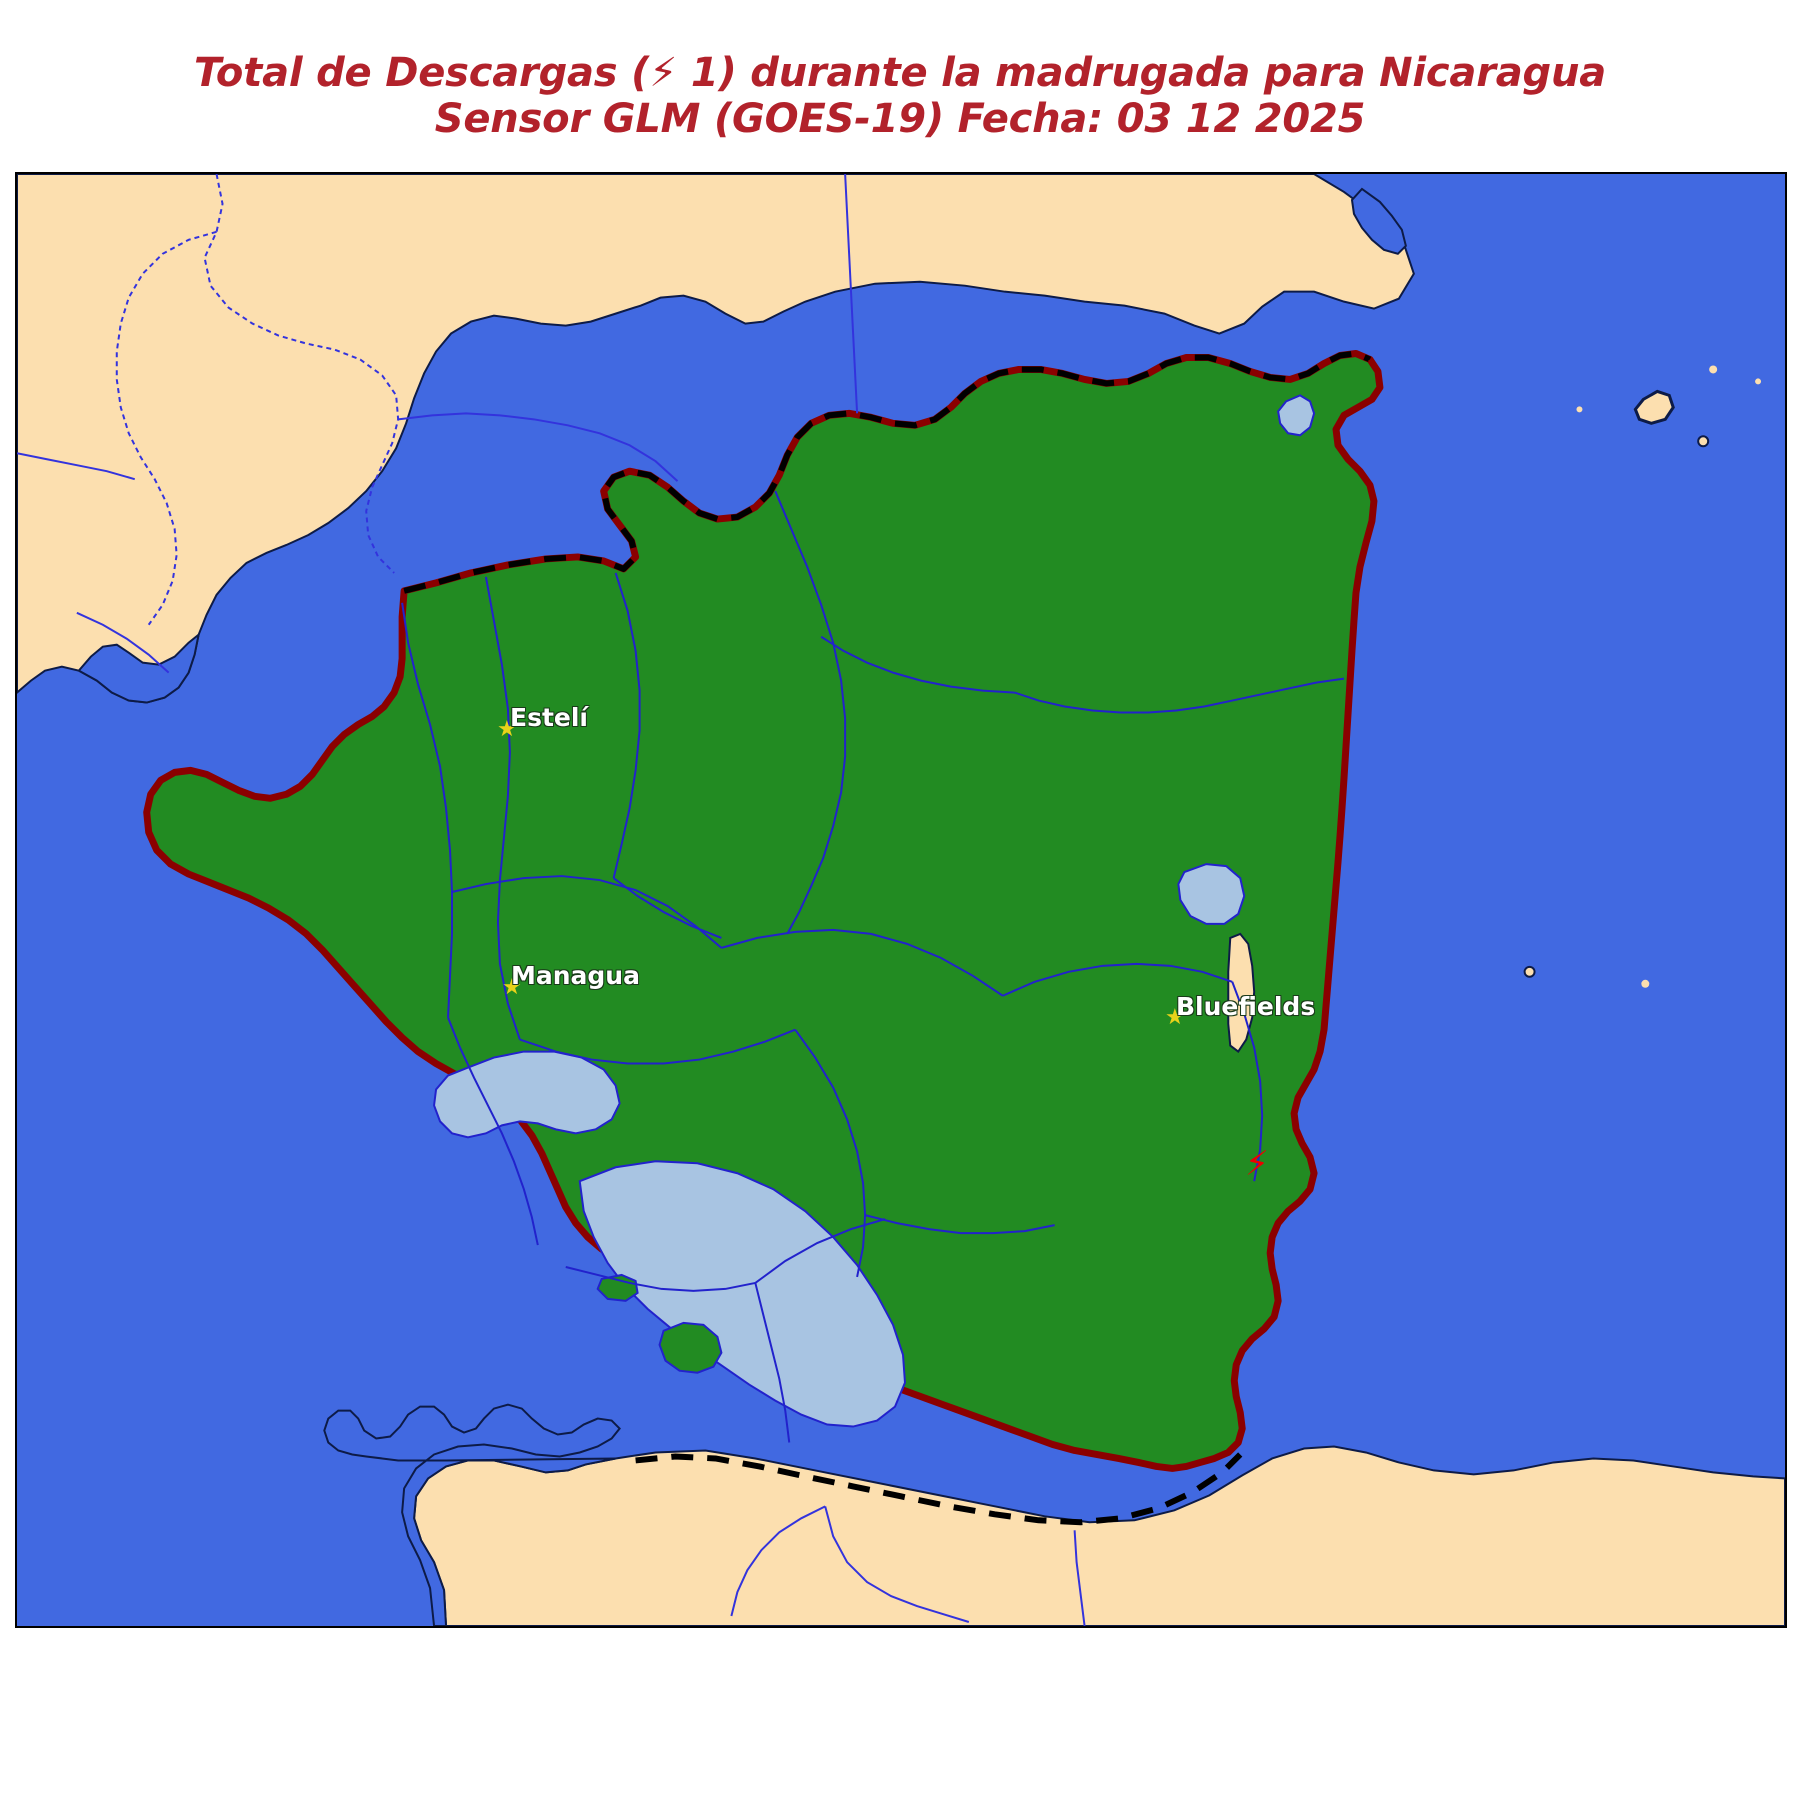 The image size is (1800, 1800). I want to click on lightning-strike-marker: ⚡, so click(1257, 1164).